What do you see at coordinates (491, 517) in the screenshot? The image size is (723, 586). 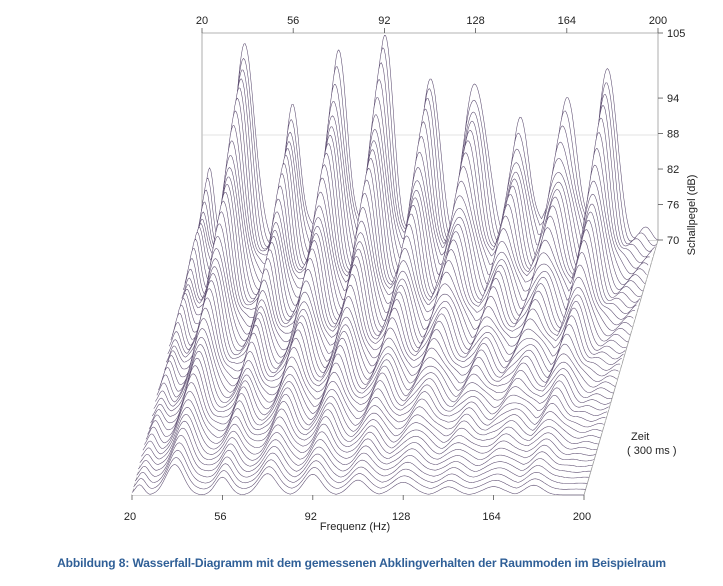 I see `x-tick-bottom-label: 164` at bounding box center [491, 517].